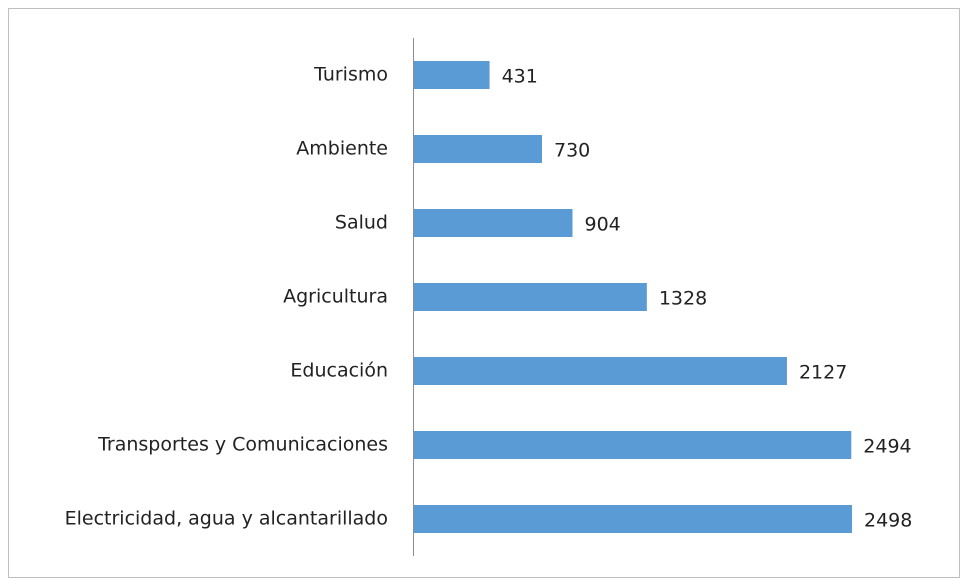 The height and width of the screenshot is (579, 961). I want to click on value-label: 2494, so click(887, 447).